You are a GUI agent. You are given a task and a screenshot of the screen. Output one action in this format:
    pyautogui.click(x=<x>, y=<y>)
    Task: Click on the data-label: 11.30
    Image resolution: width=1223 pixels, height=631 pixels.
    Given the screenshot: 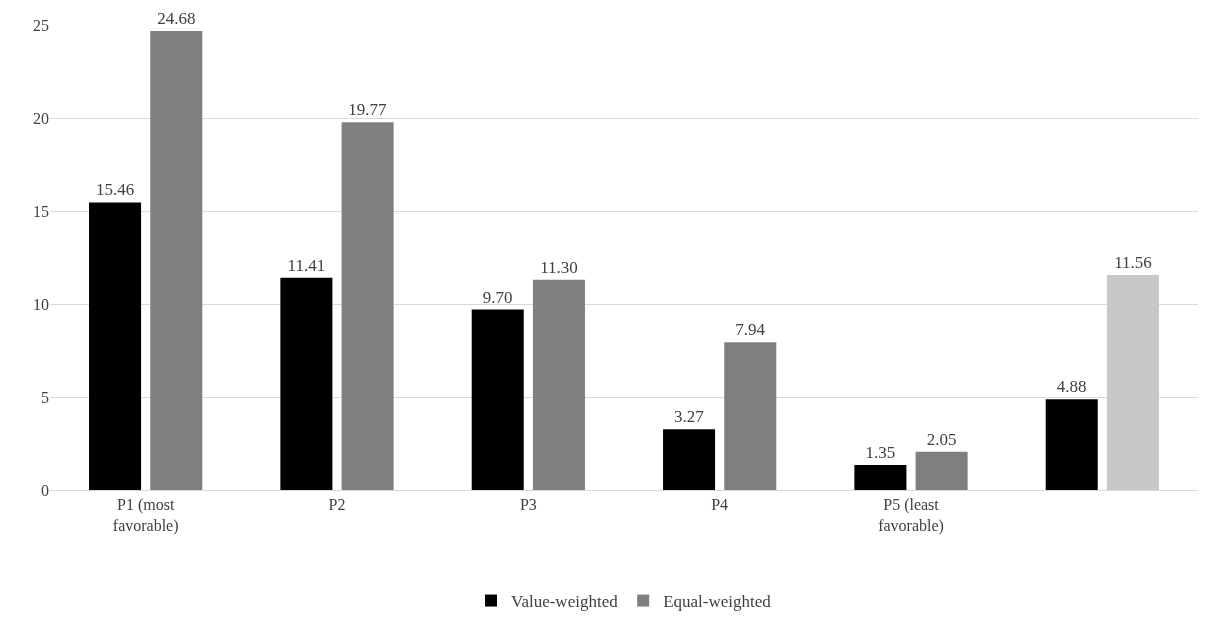 What is the action you would take?
    pyautogui.click(x=559, y=267)
    